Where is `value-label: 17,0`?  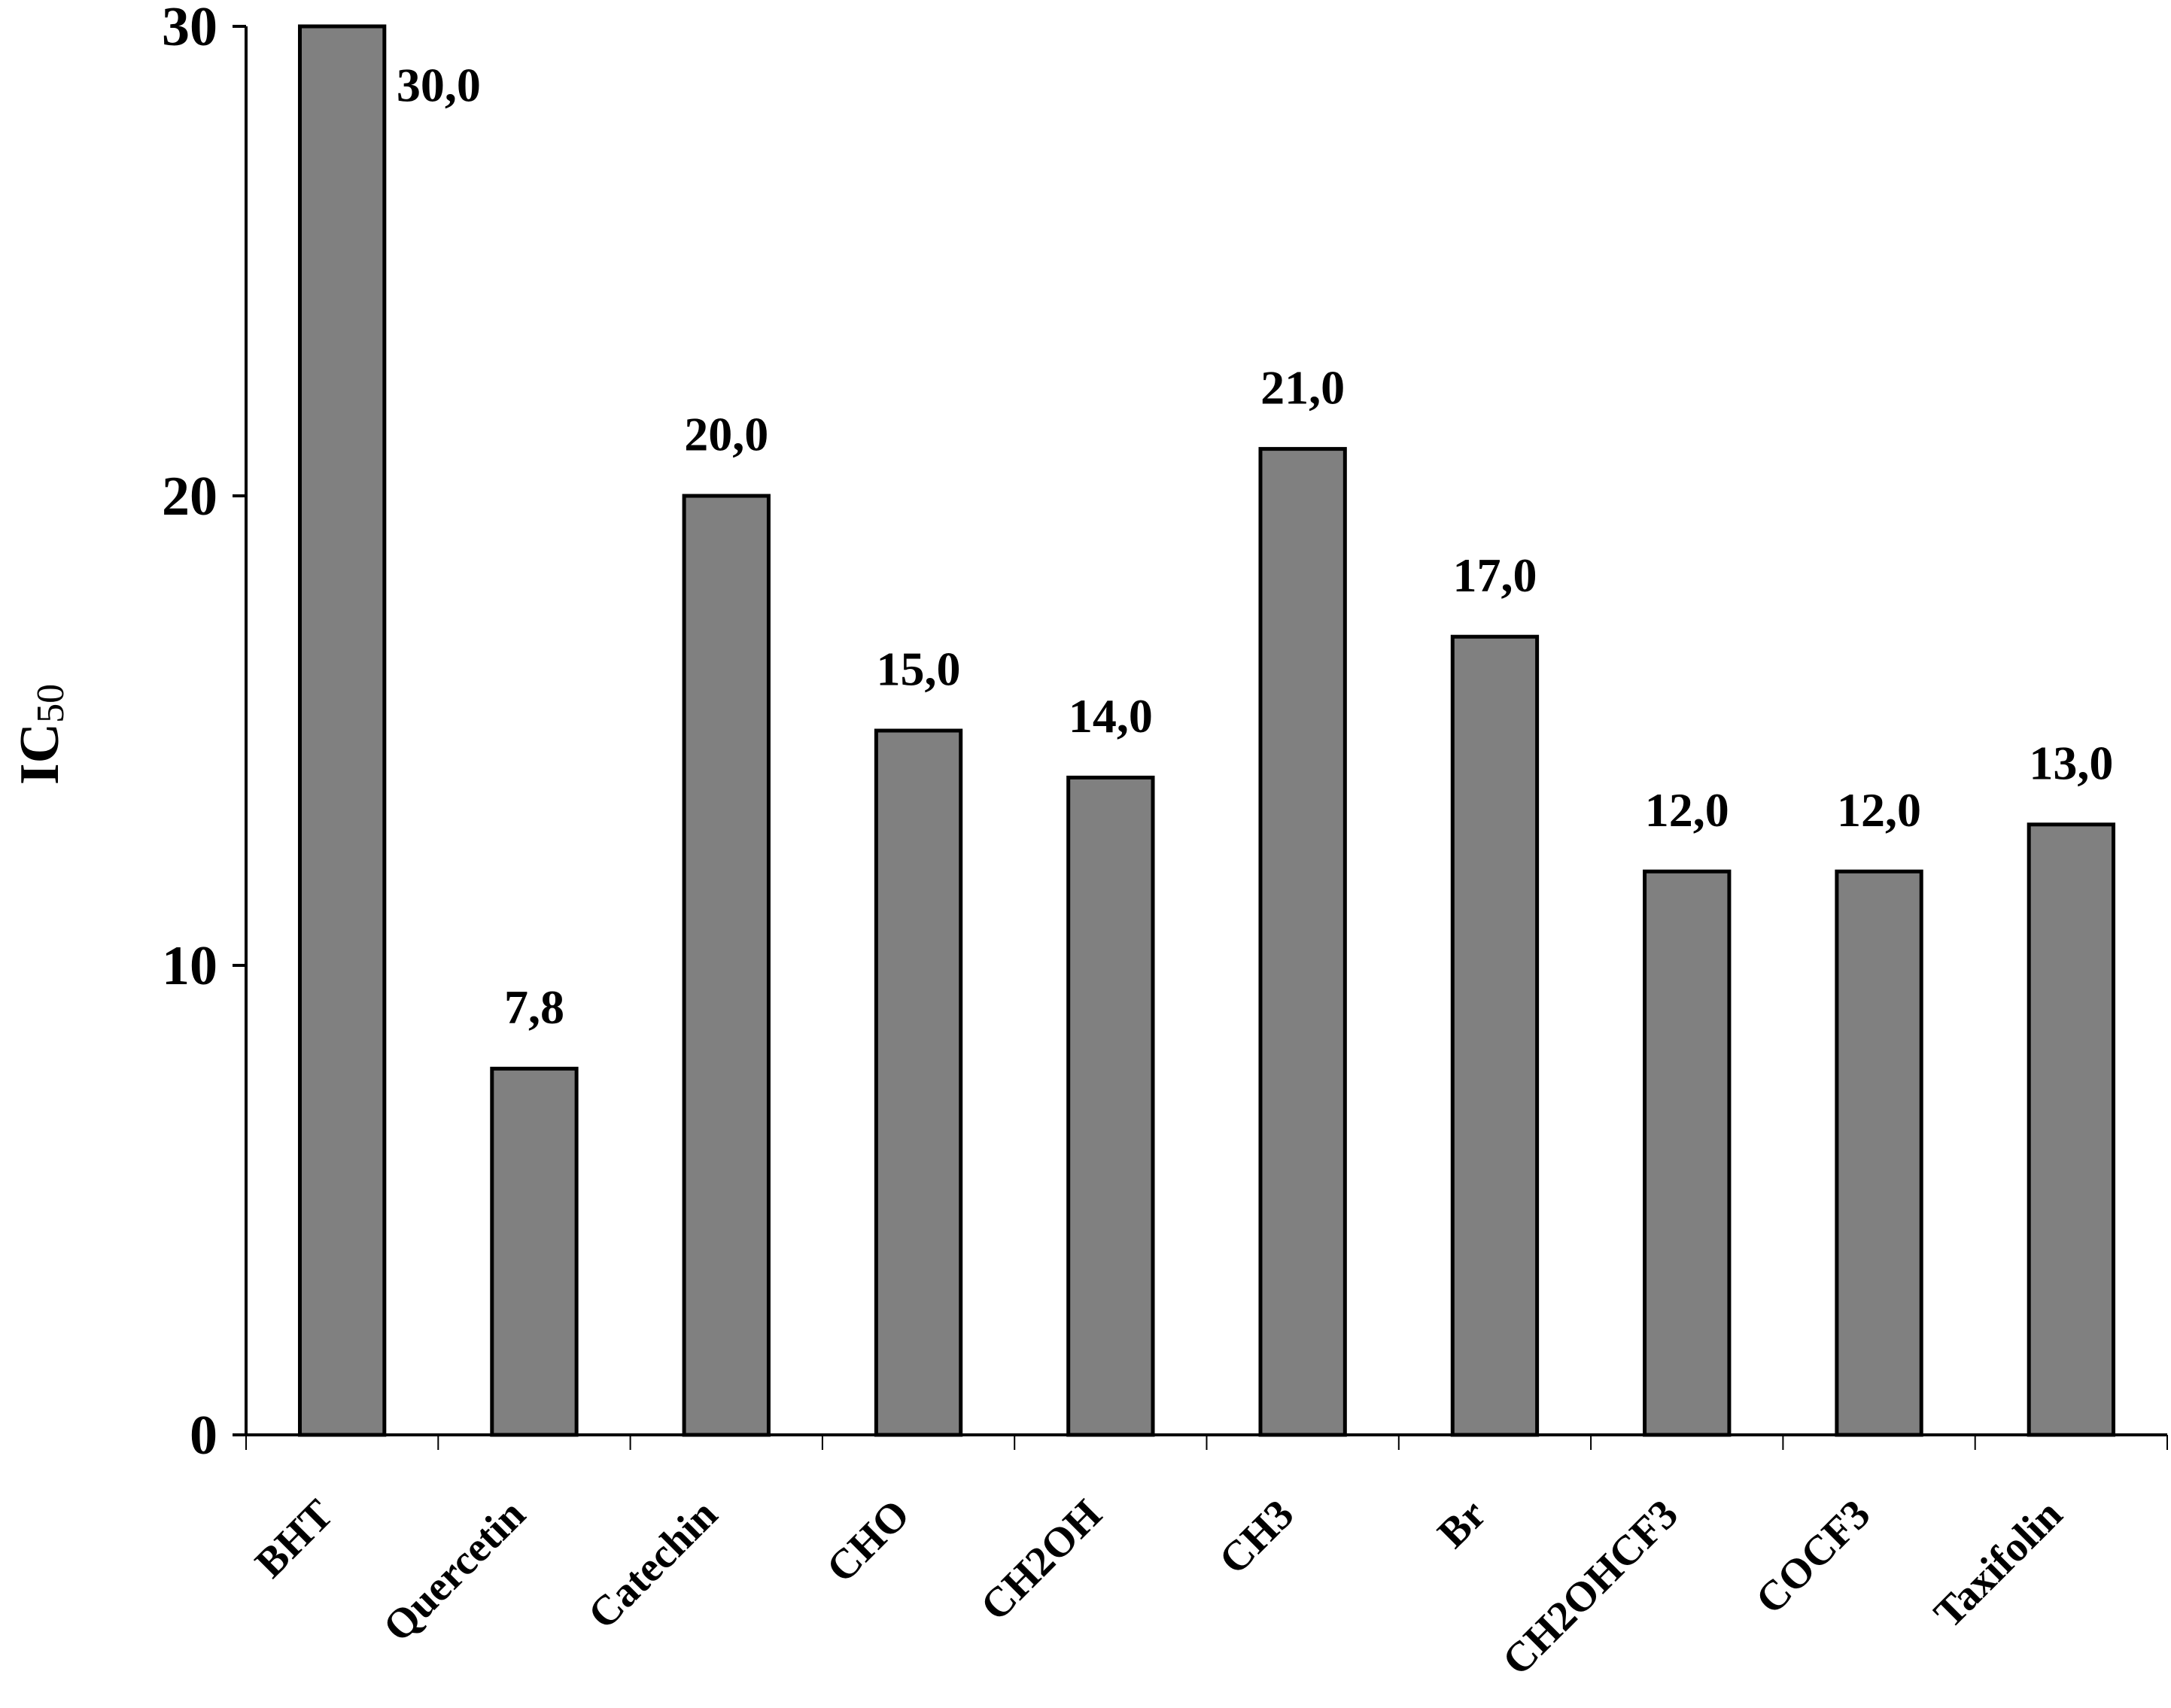 value-label: 17,0 is located at coordinates (1495, 575).